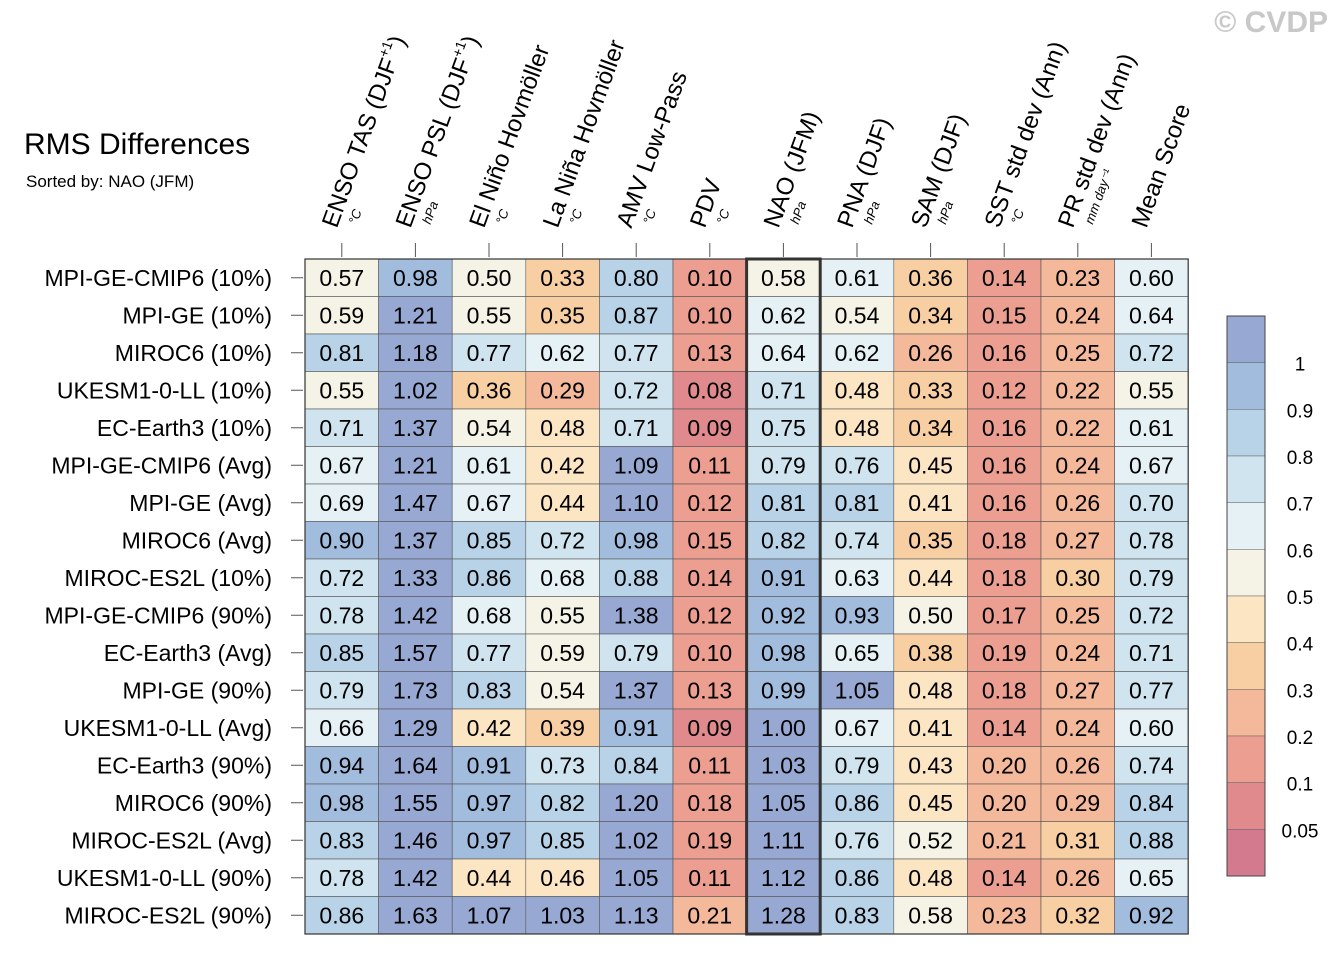 The image size is (1340, 954). What do you see at coordinates (1077, 278) in the screenshot?
I see `cell-value: 0.23` at bounding box center [1077, 278].